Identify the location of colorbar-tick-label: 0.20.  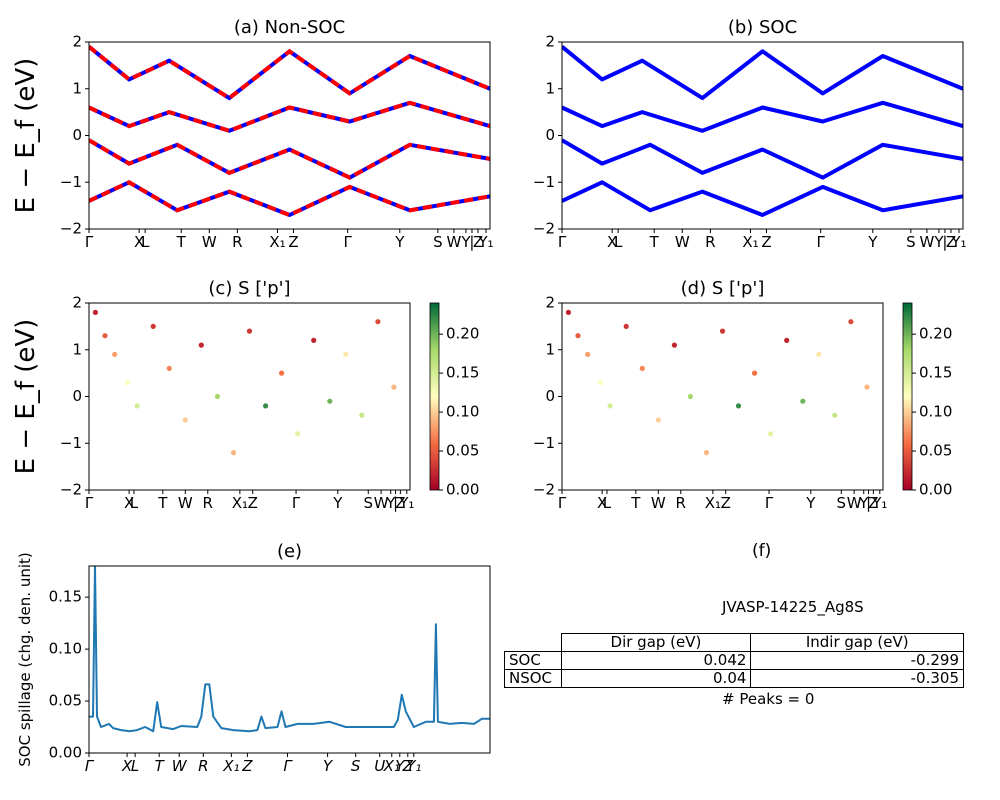
(935, 334).